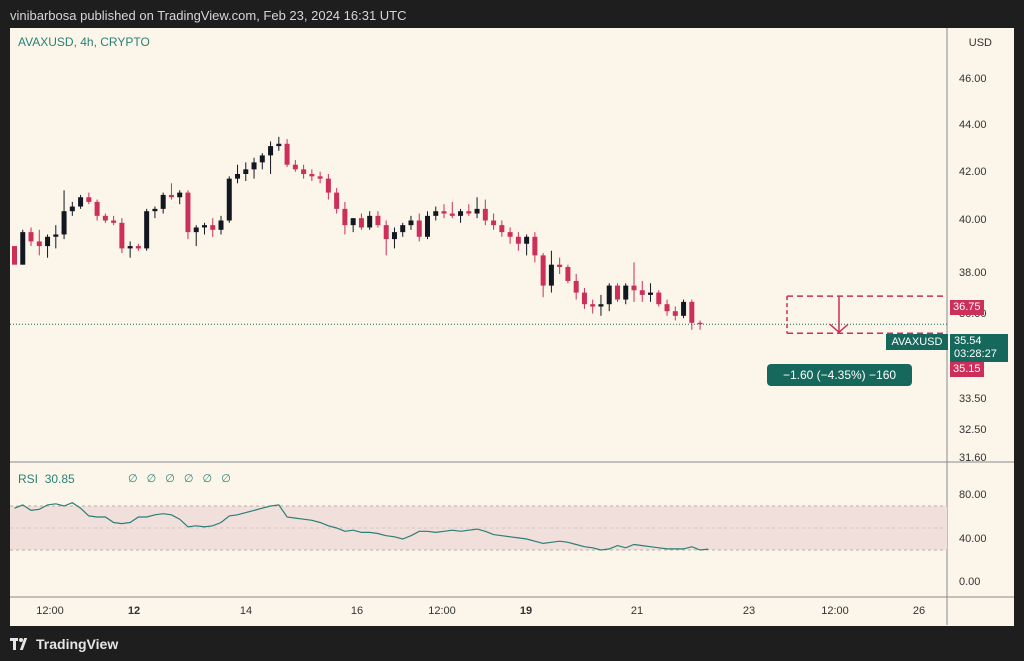  I want to click on currency-label: USD, so click(980, 43).